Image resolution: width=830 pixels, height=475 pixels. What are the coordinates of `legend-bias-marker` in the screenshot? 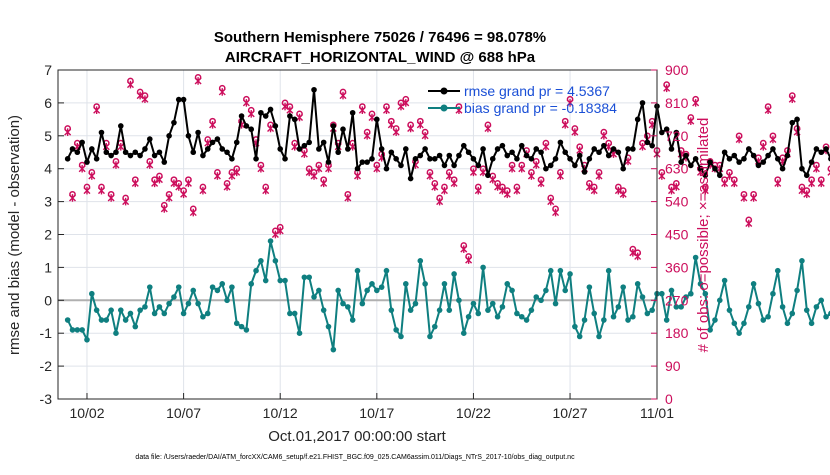 It's located at (444, 108).